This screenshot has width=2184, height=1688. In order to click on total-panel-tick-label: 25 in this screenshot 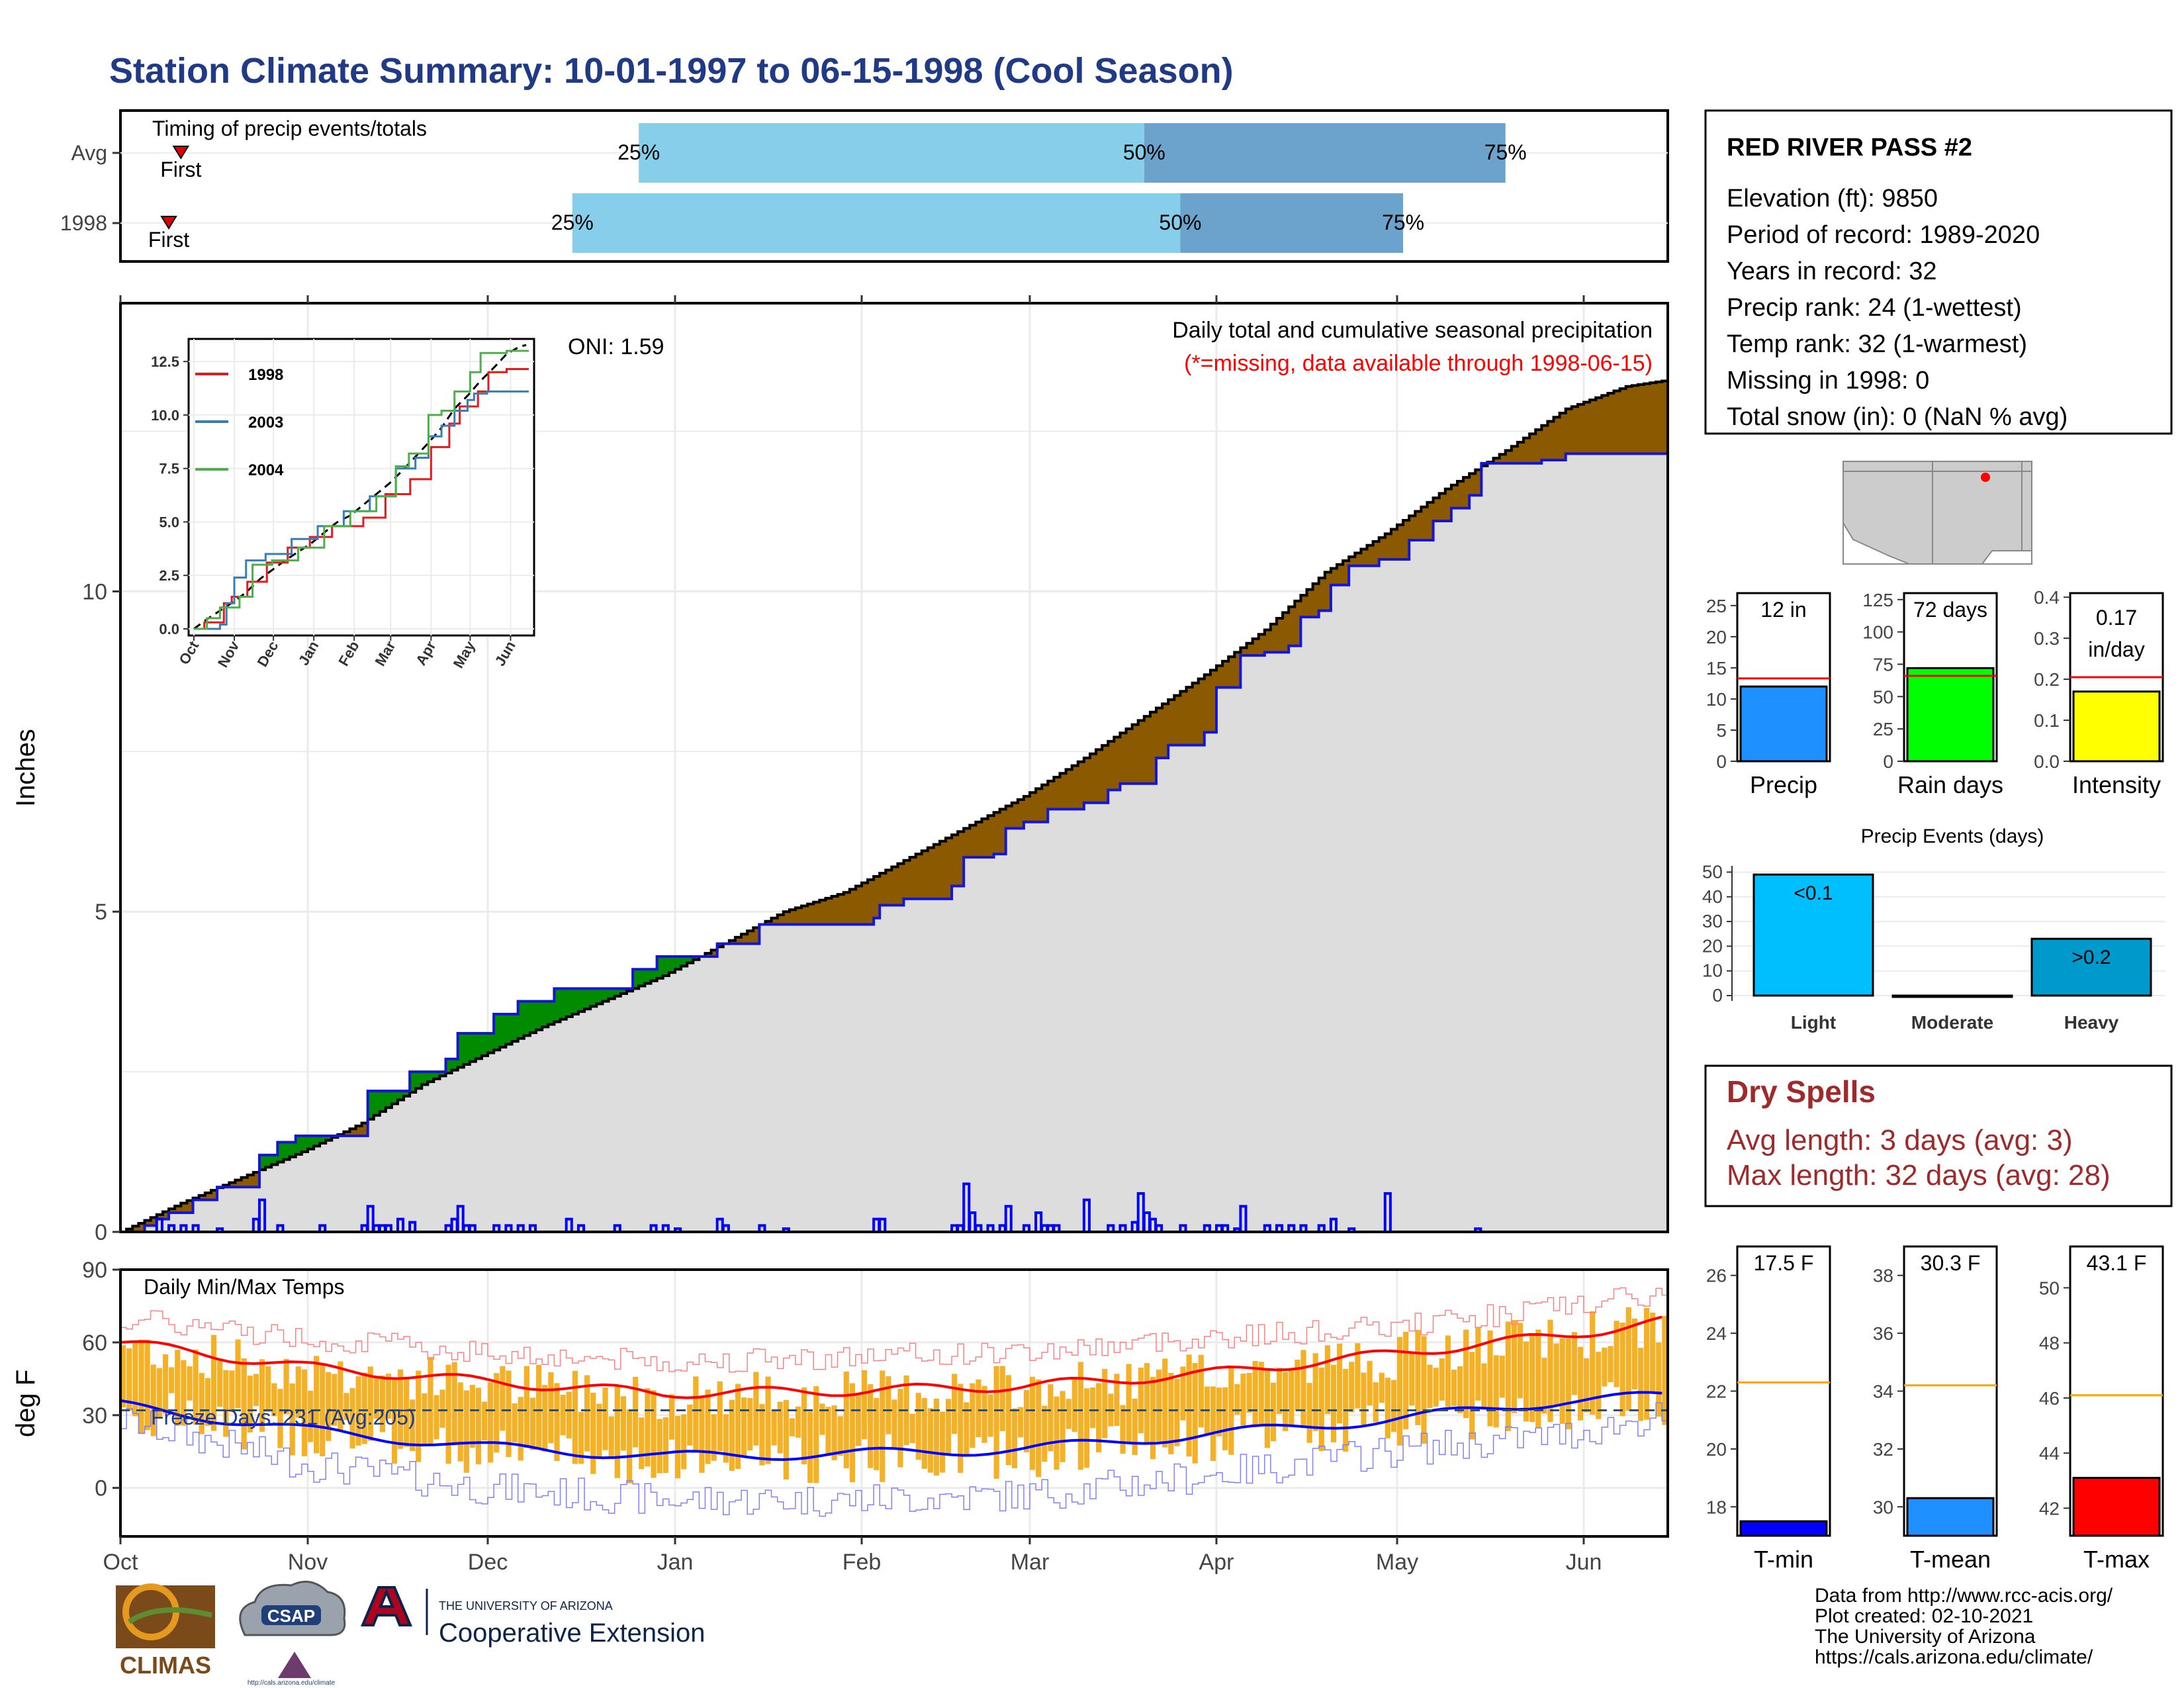, I will do `click(1716, 606)`.